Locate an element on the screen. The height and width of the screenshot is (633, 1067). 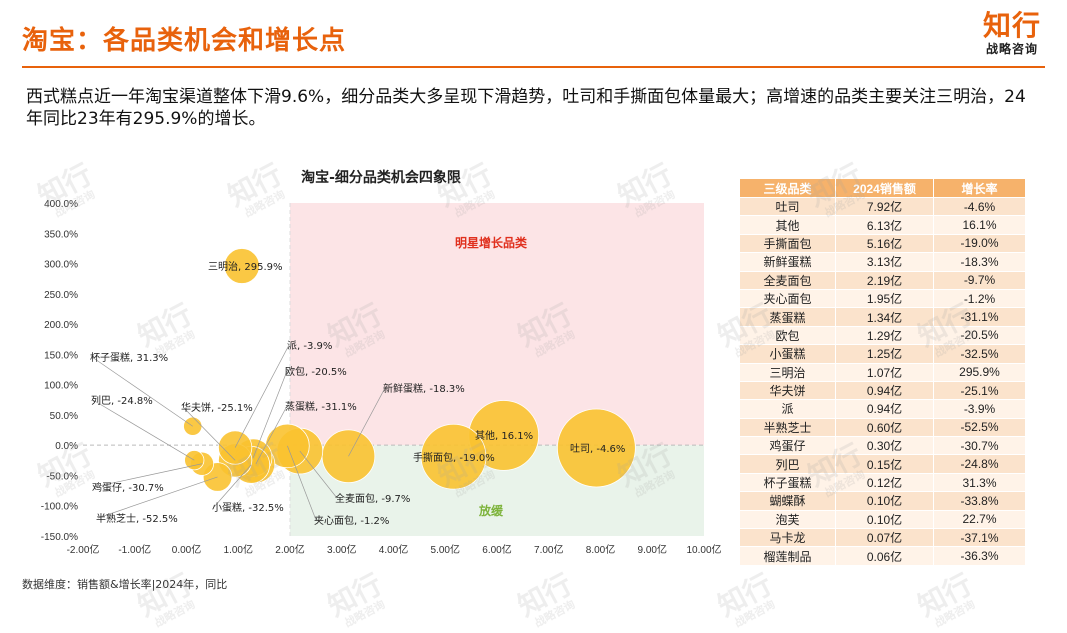
cell-category: 列巴 is located at coordinates (788, 464).